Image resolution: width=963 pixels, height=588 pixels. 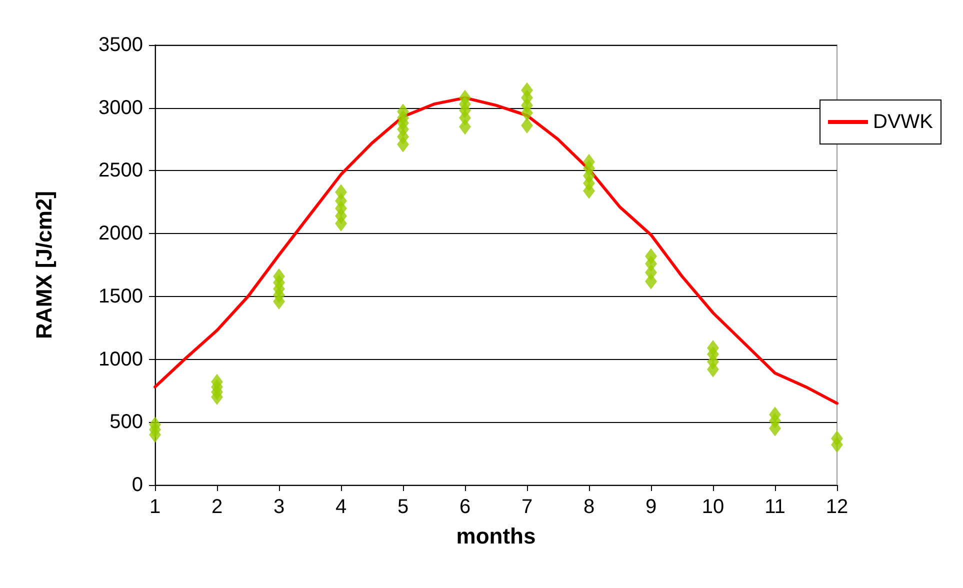 I want to click on y-tick-label: 3000, so click(x=120, y=107).